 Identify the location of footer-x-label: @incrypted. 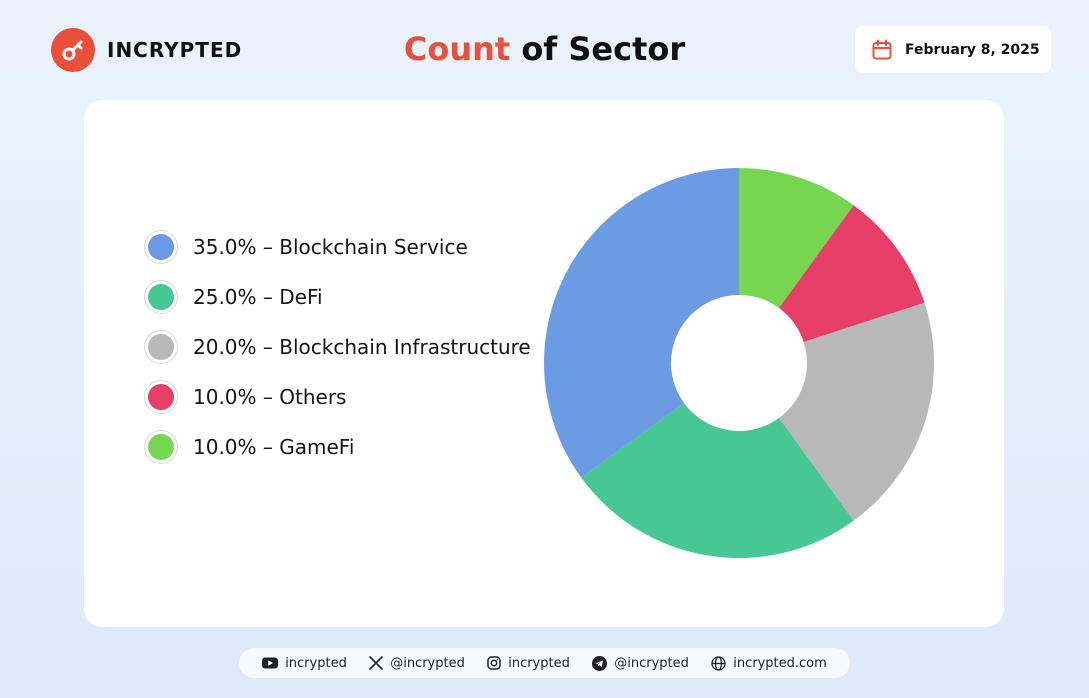
(427, 663).